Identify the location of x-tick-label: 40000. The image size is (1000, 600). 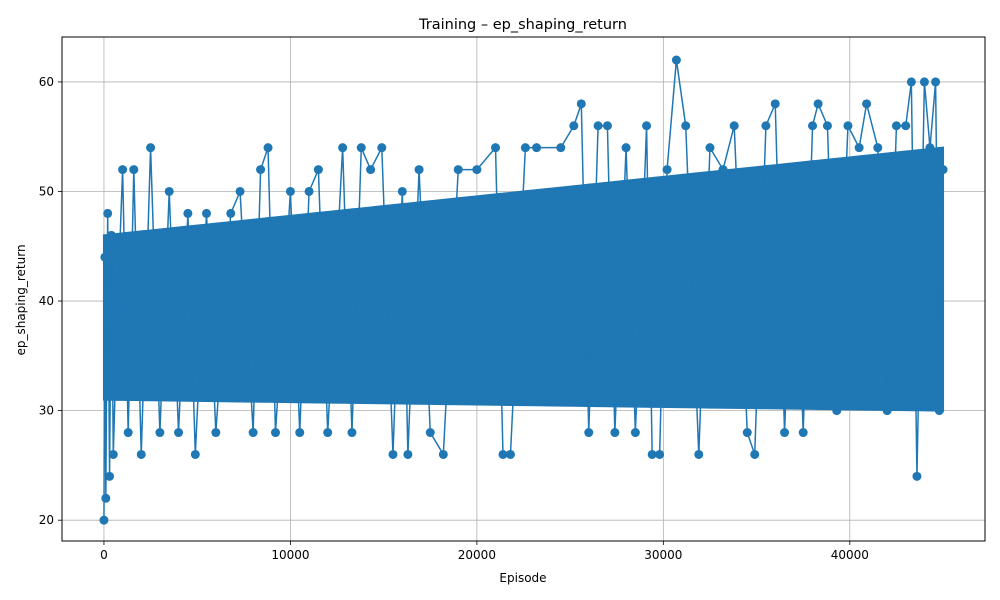
(850, 555).